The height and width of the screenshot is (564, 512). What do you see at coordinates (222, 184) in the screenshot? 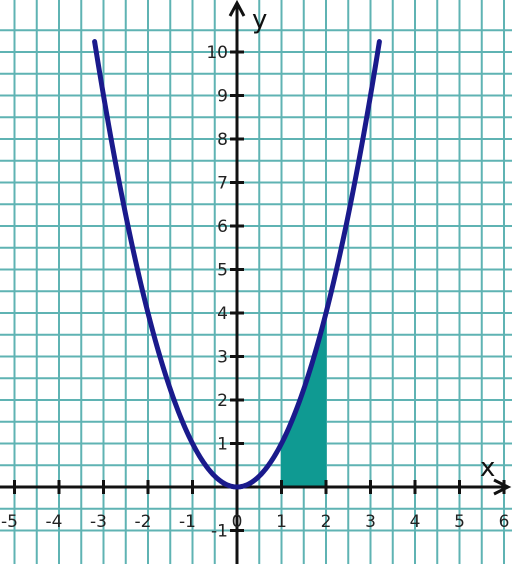
I see `y-tick-label: 7` at bounding box center [222, 184].